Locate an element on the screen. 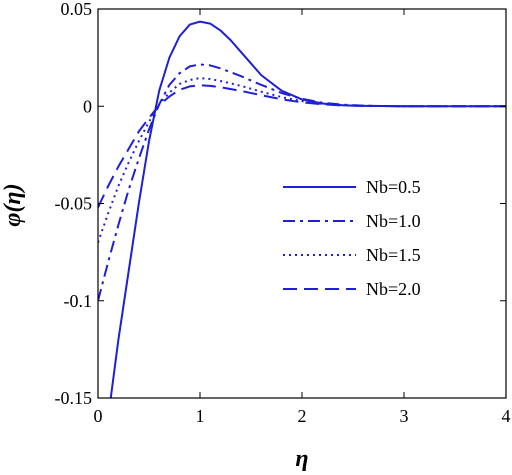 Image resolution: width=512 pixels, height=475 pixels. x-tick-label: 3 is located at coordinates (404, 416).